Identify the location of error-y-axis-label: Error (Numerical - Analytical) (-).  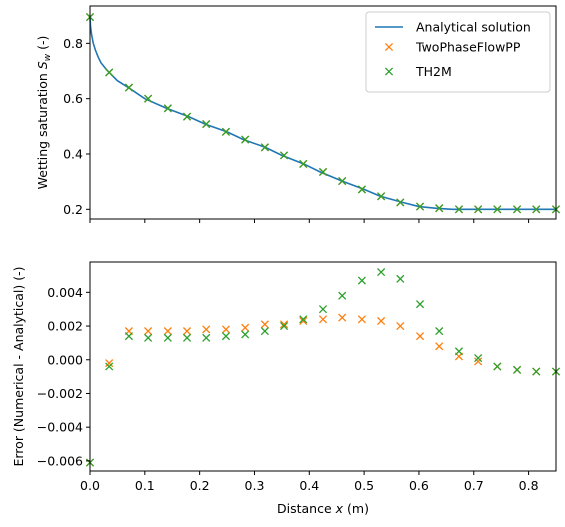
(18, 366).